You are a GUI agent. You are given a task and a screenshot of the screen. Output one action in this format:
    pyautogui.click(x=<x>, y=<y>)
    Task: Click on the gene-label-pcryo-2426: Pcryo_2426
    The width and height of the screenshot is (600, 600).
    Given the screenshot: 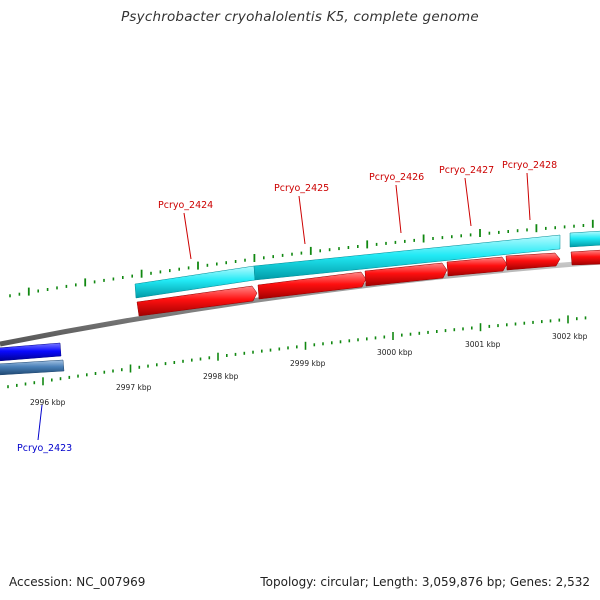 What is the action you would take?
    pyautogui.click(x=396, y=203)
    